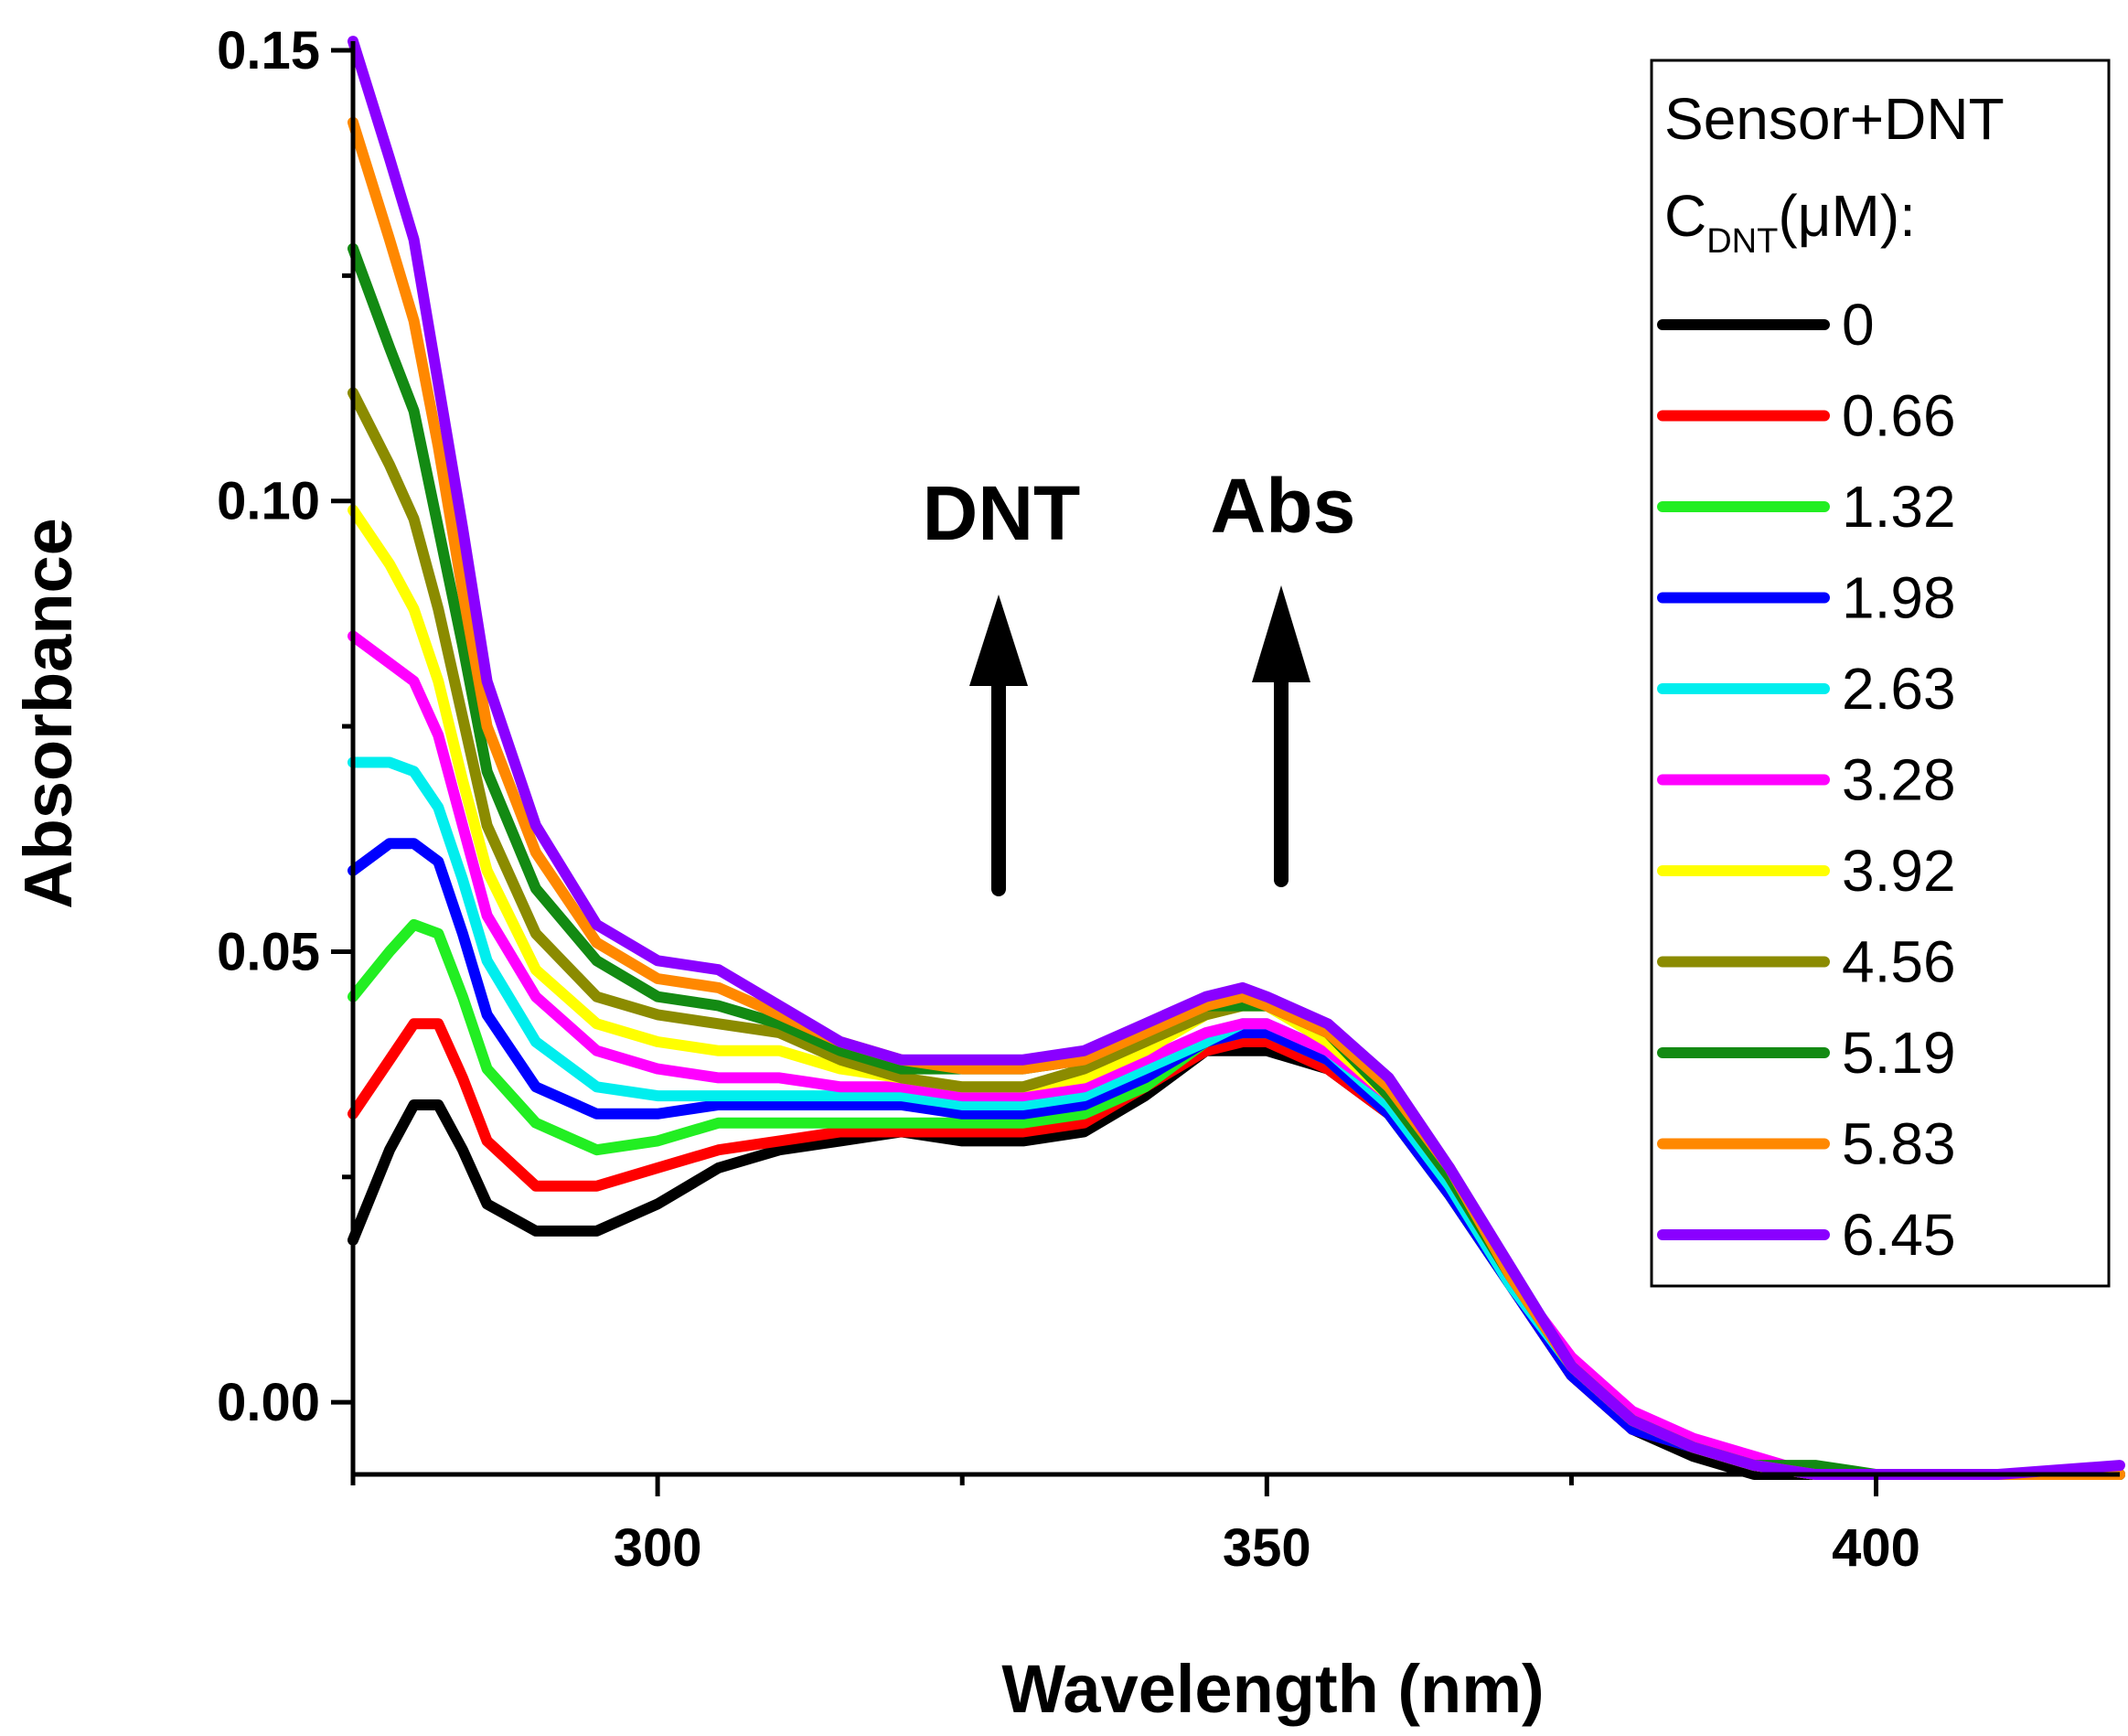  Describe the element at coordinates (1002, 513) in the screenshot. I see `annotation-dnt-label: DNT` at that location.